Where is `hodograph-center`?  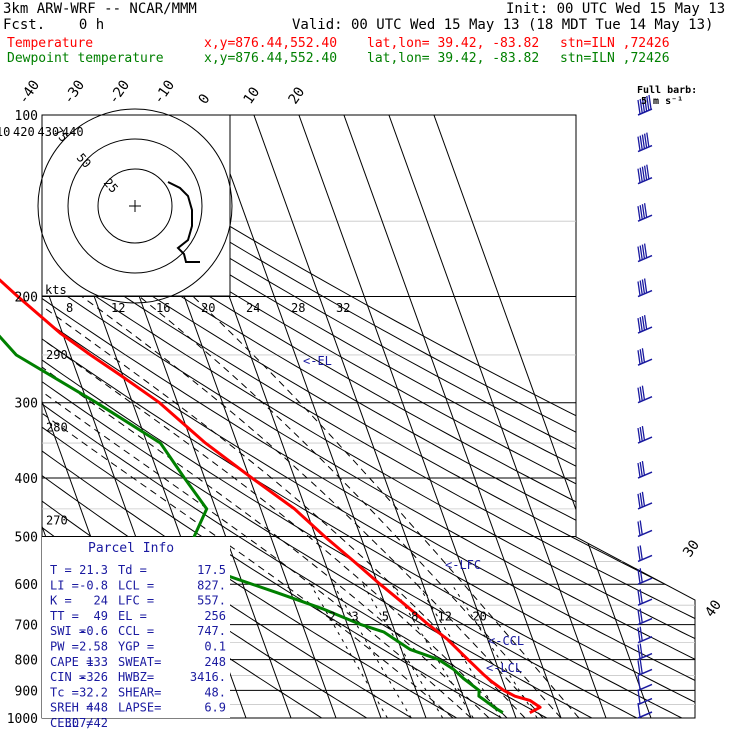 hodograph-center is located at coordinates (135, 206).